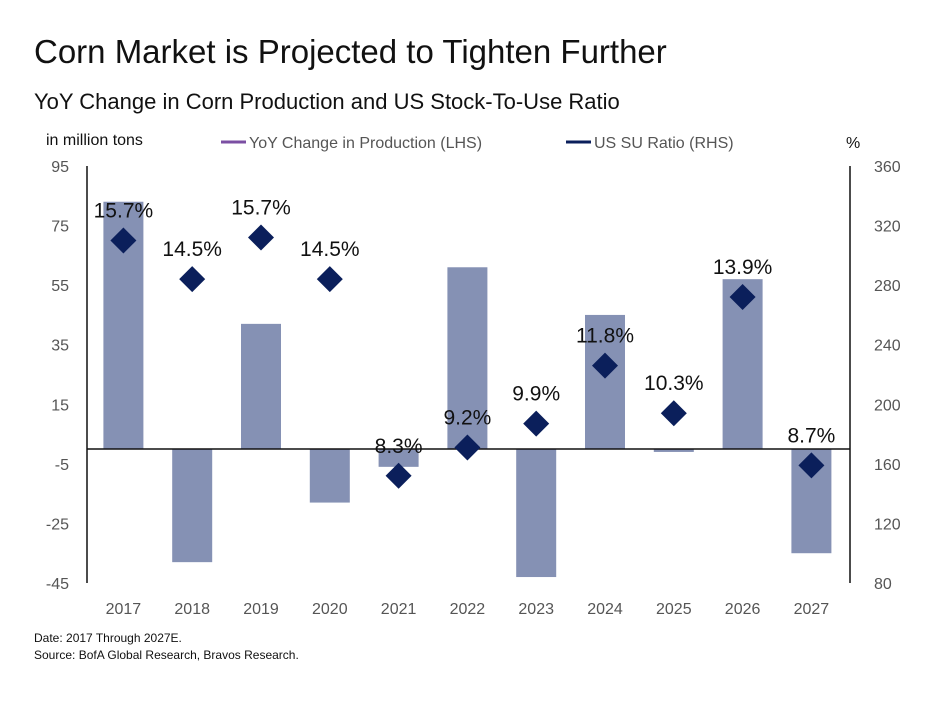  Describe the element at coordinates (261, 609) in the screenshot. I see `x-tick-label: 2019` at that location.